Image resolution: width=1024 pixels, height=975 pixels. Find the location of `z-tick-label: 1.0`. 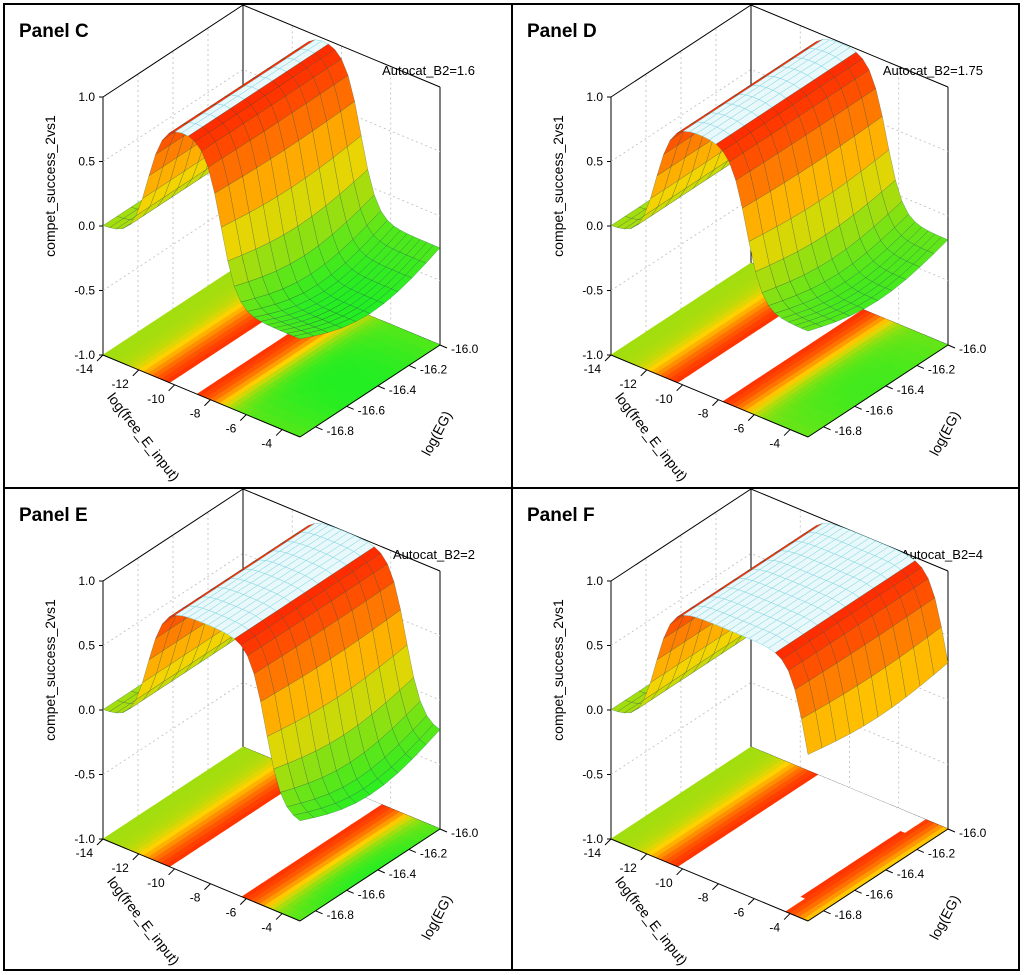

z-tick-label: 1.0 is located at coordinates (86, 97).